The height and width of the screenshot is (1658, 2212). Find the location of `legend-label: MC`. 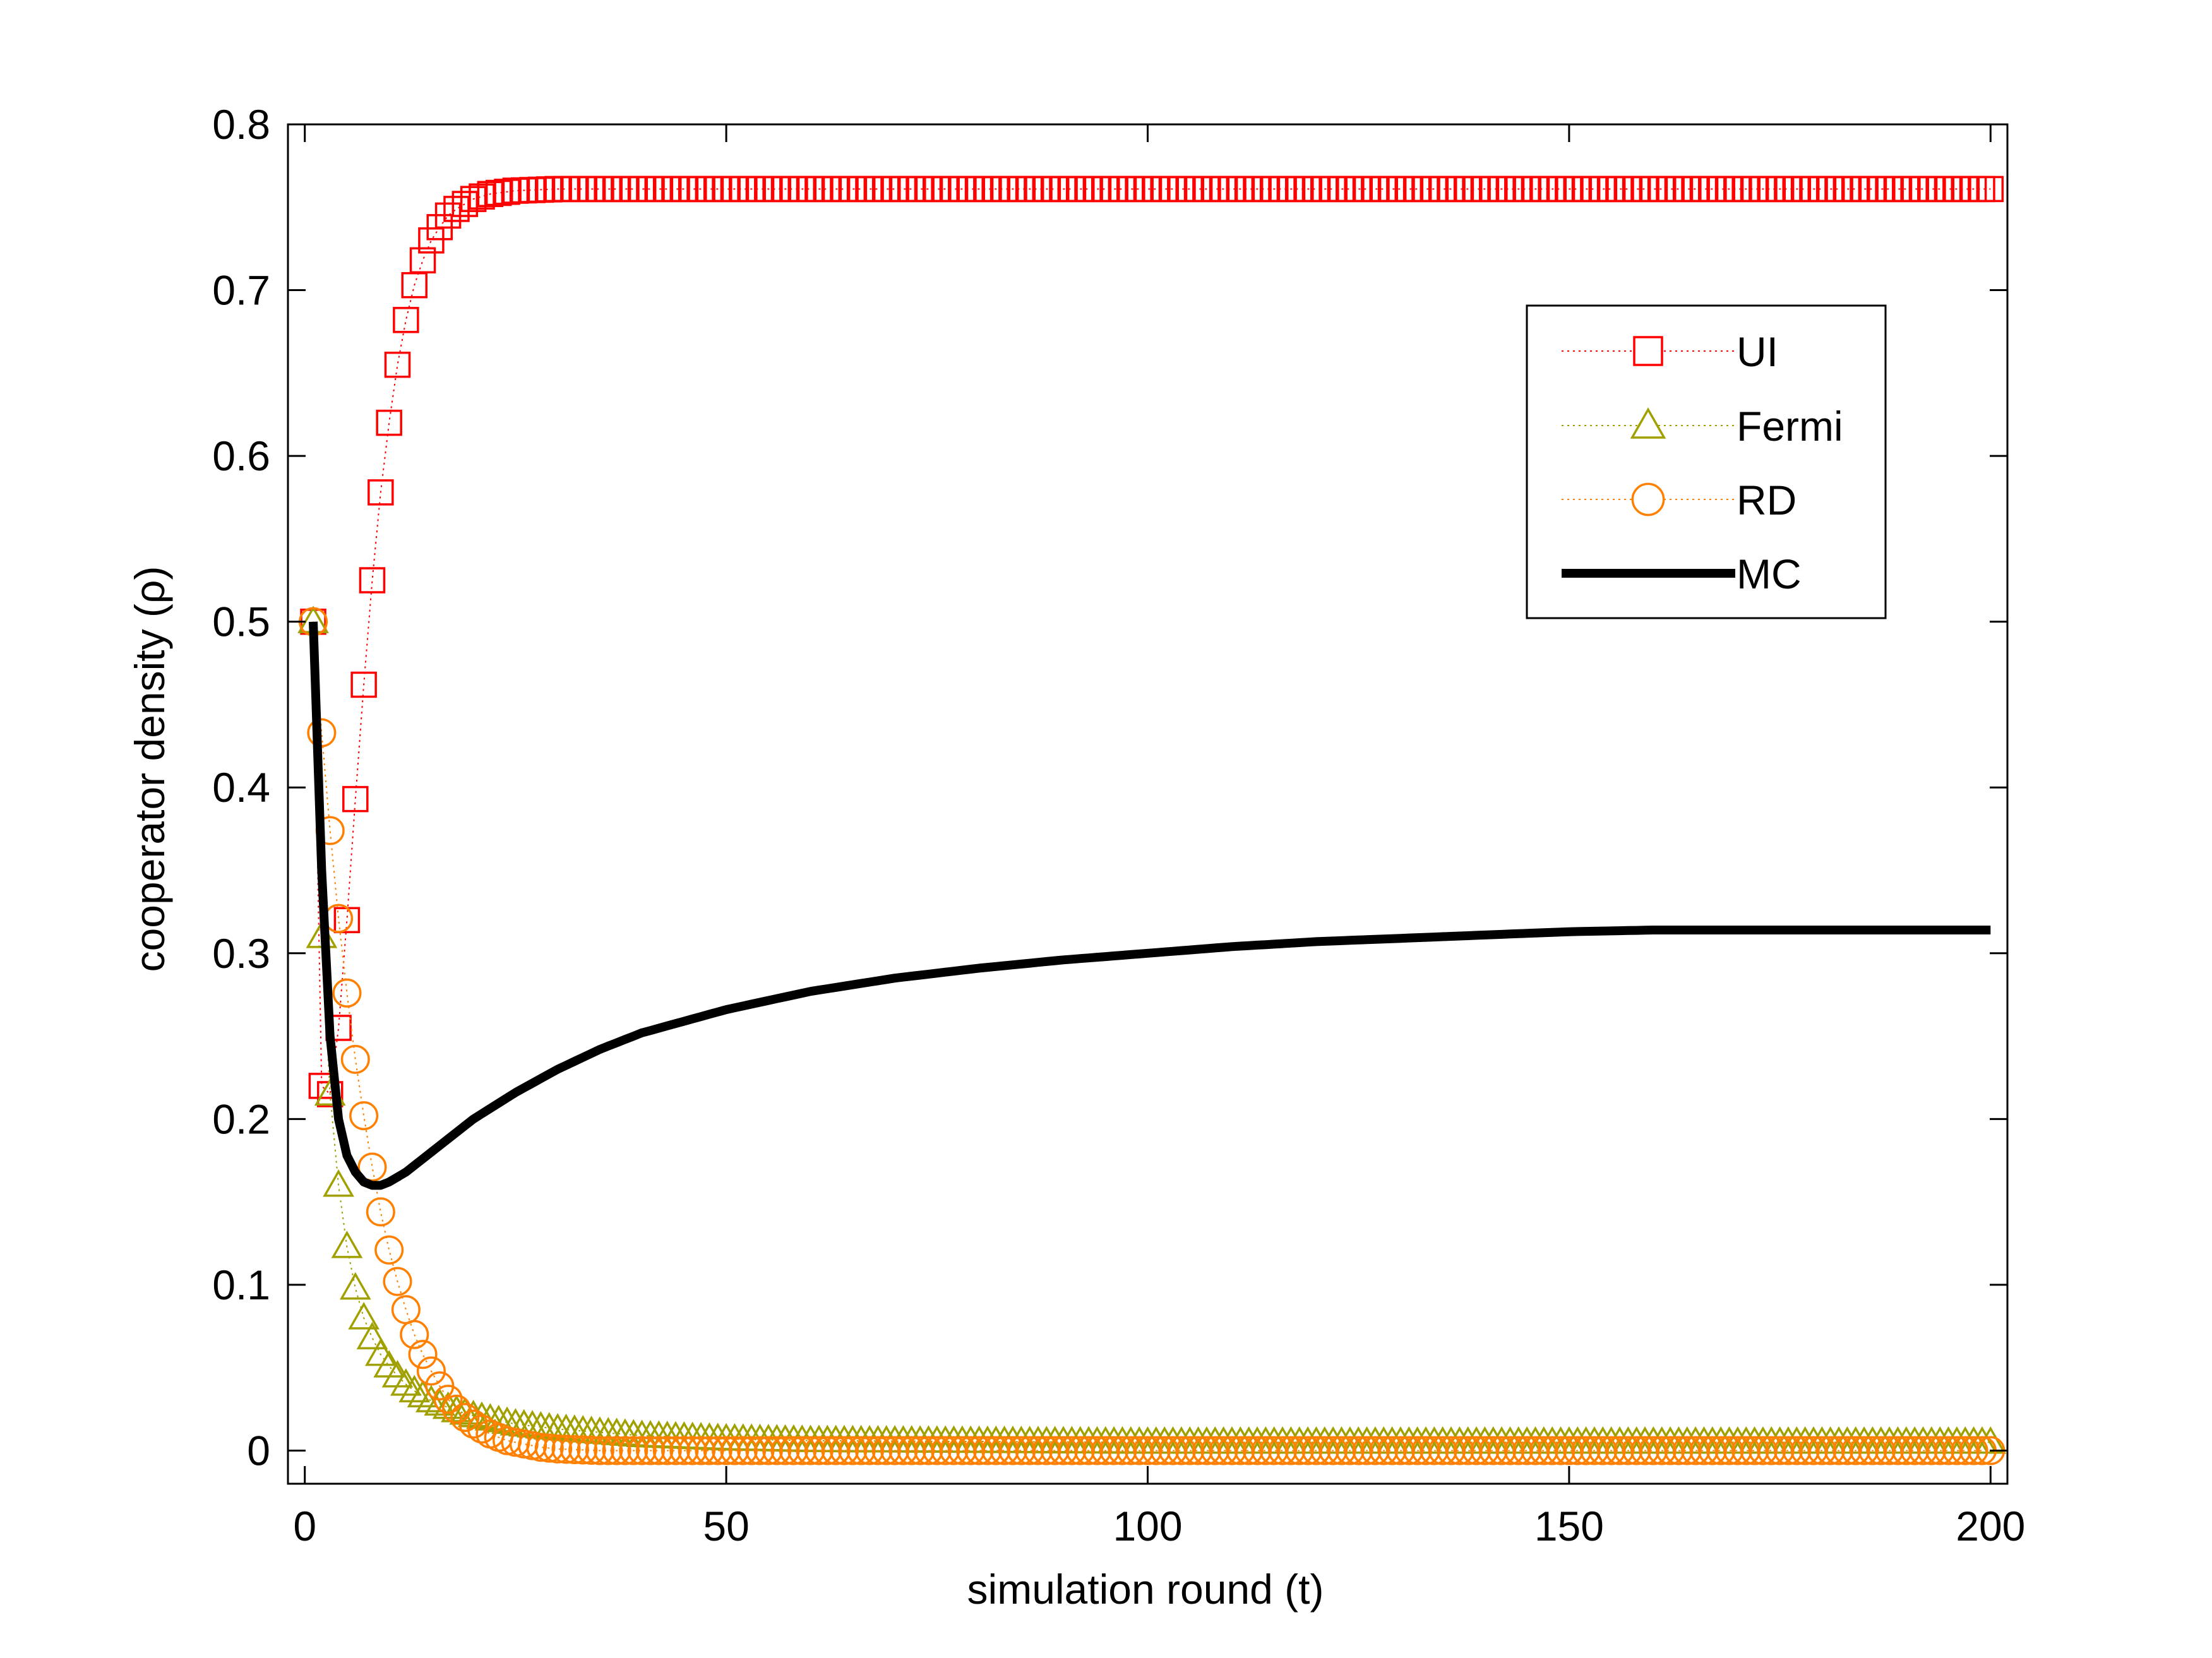

legend-label: MC is located at coordinates (1769, 574).